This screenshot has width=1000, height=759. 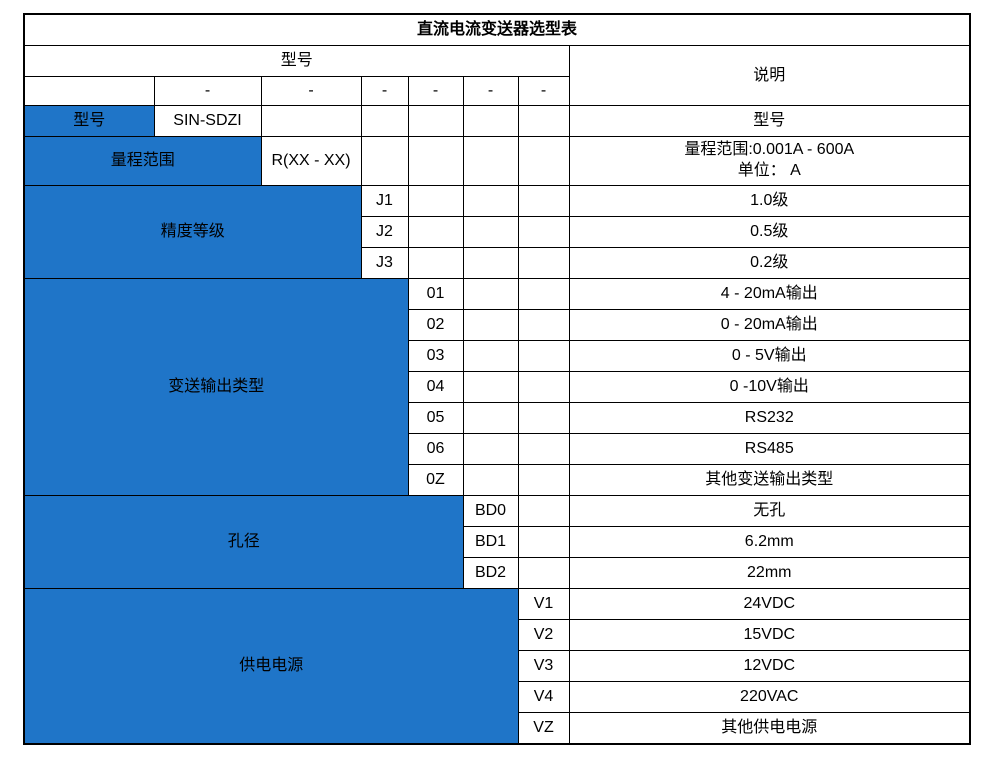 What do you see at coordinates (435, 480) in the screenshot?
I see `output-type-code-cell: 0Z` at bounding box center [435, 480].